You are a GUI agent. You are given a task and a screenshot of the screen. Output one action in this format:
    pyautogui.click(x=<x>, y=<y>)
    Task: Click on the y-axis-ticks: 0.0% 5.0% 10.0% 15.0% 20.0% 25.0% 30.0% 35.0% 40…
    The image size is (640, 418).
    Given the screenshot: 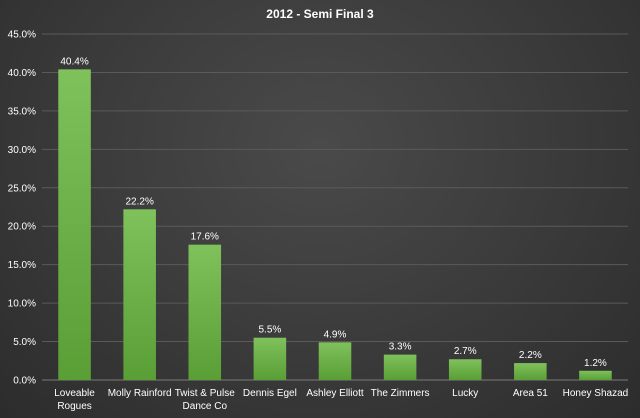 What is the action you would take?
    pyautogui.click(x=22, y=208)
    